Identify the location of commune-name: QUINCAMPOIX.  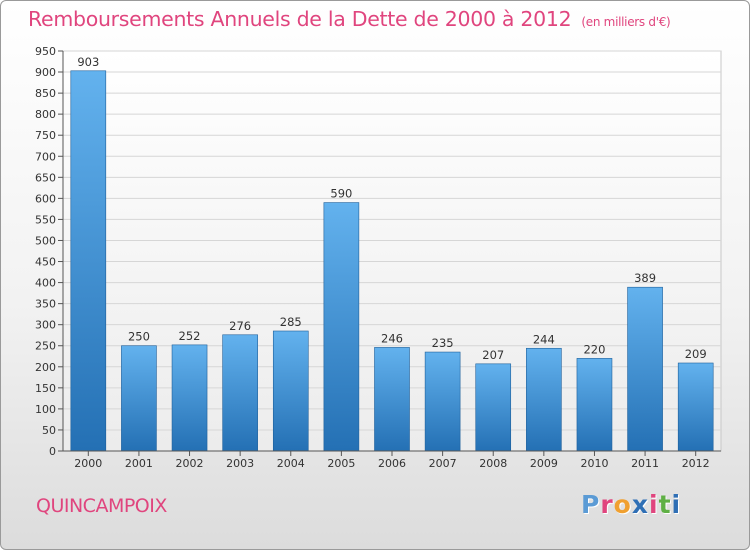
(101, 506).